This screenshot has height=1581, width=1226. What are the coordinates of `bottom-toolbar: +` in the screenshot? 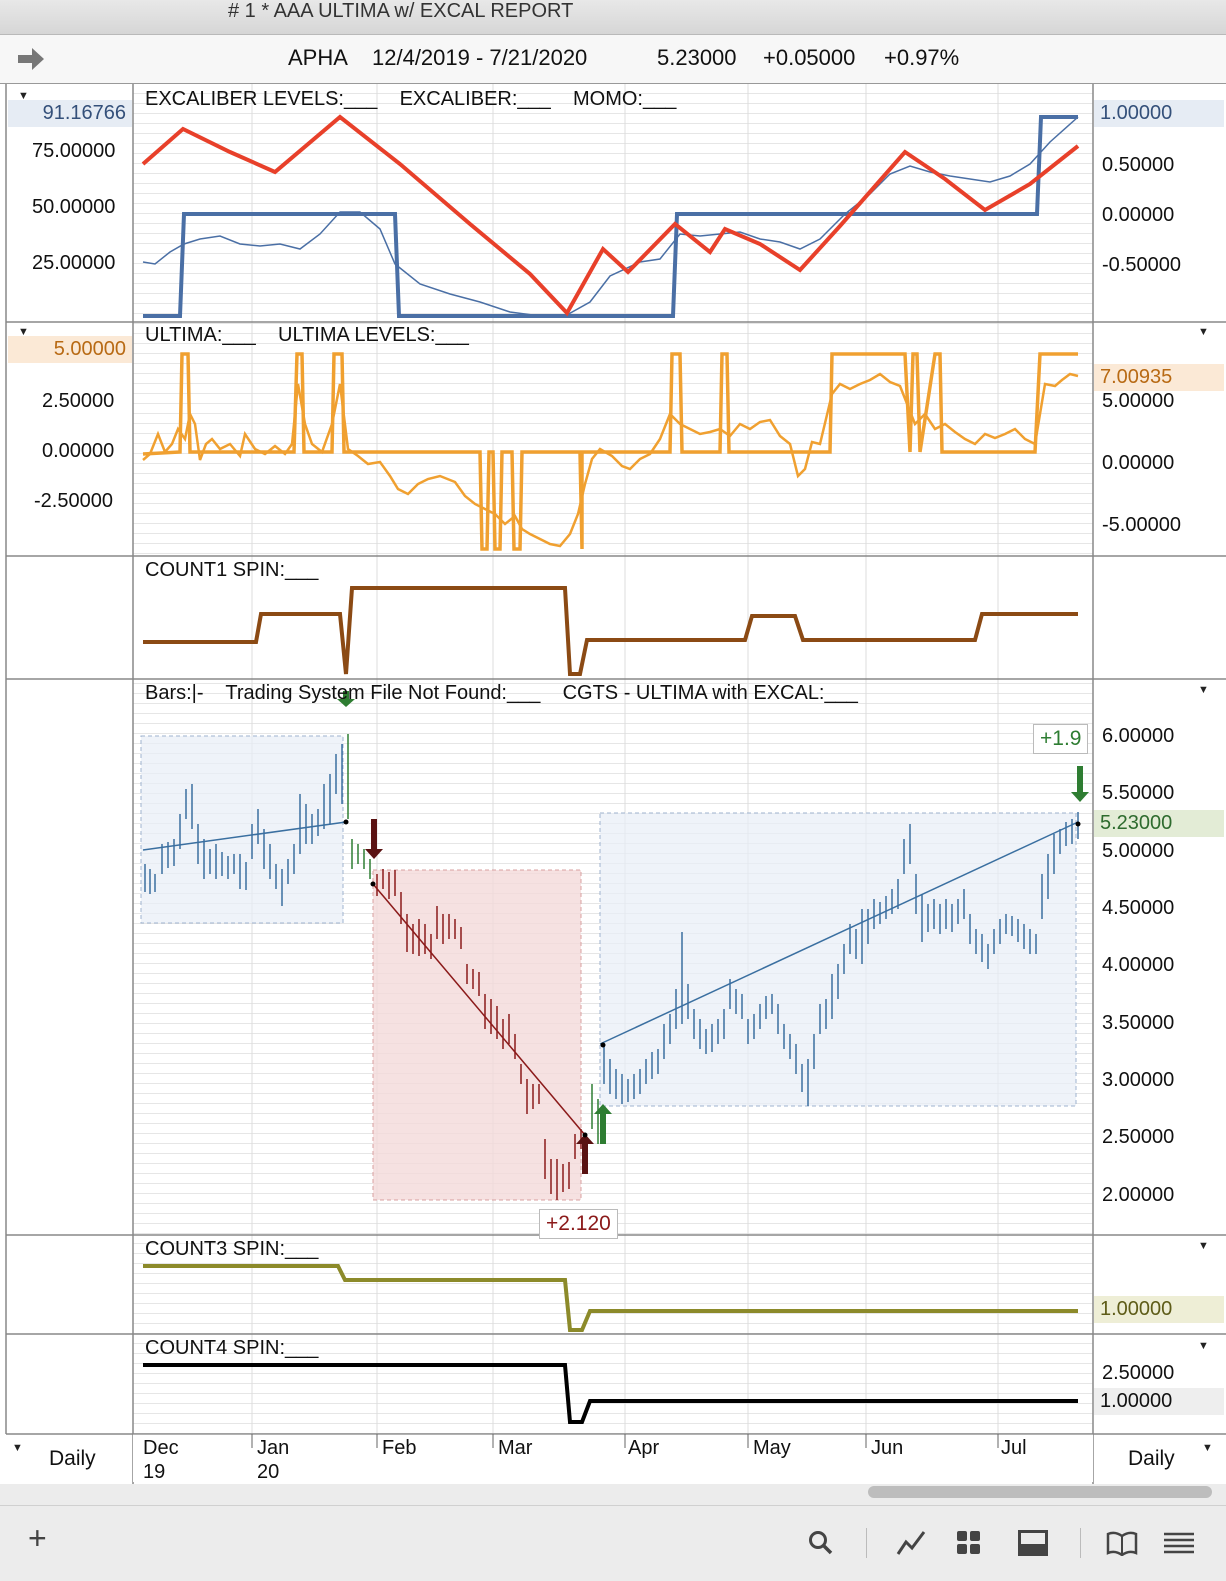 It's located at (613, 1543).